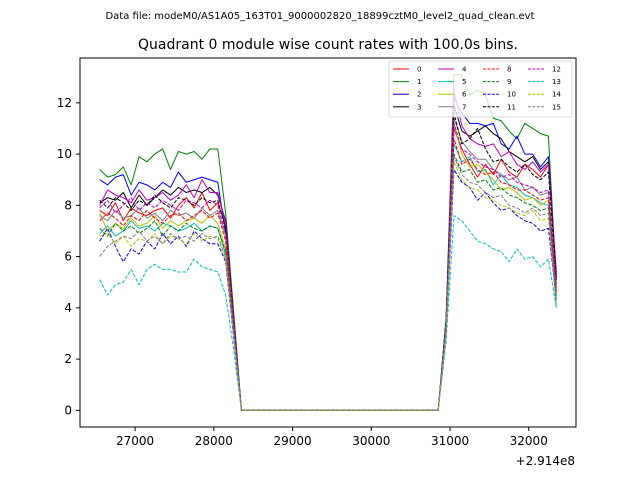 The image size is (640, 480). Describe the element at coordinates (332, 437) in the screenshot. I see `x-axis: 27000 28000 29000 30000 31000 32000` at that location.